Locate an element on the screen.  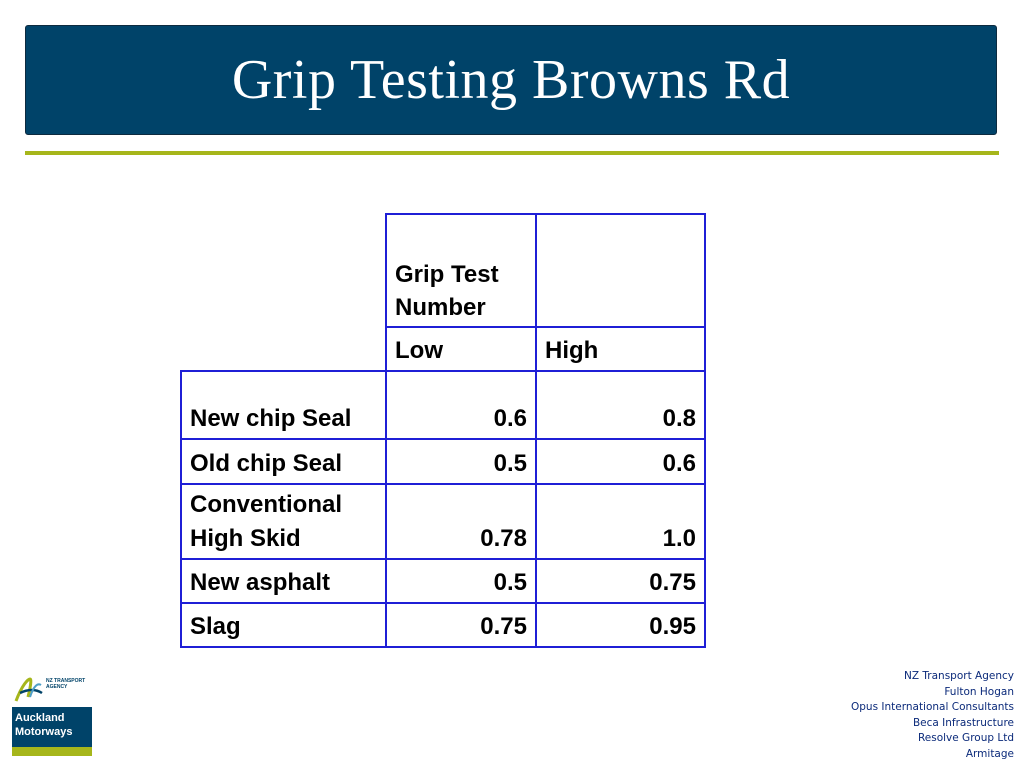
row-low-value: 0.6 is located at coordinates (461, 405).